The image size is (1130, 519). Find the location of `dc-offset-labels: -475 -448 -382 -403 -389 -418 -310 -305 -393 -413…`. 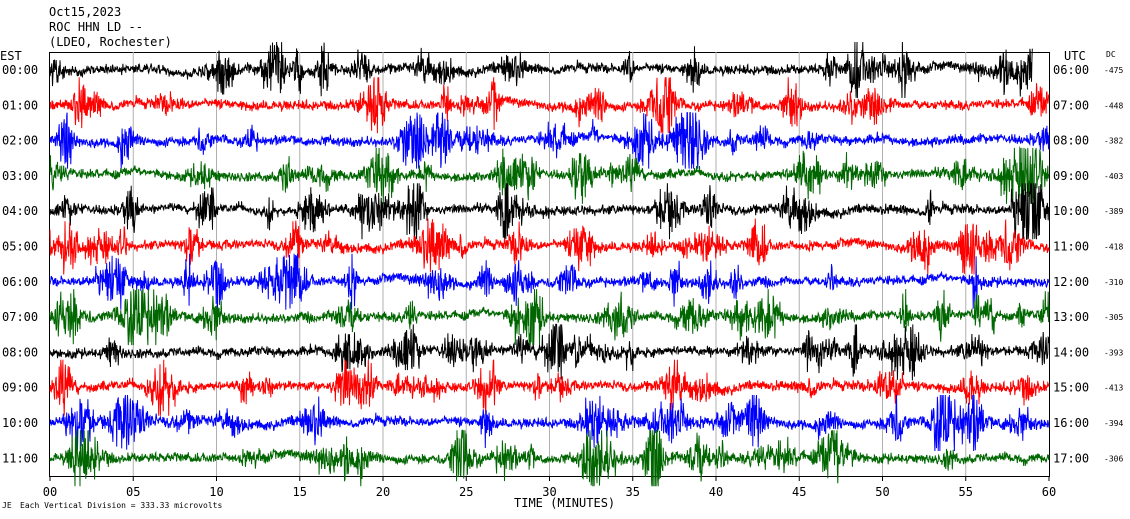

dc-offset-labels: -475 -448 -382 -403 -389 -418 -310 -305 -393 -413… is located at coordinates (1113, 264).